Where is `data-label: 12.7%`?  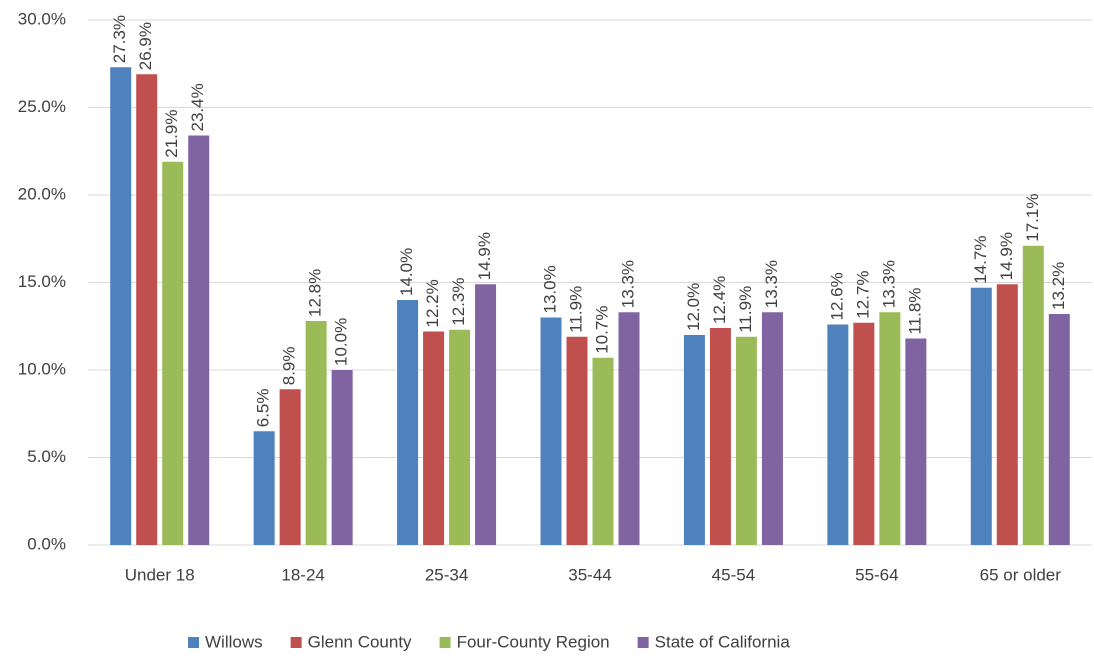
data-label: 12.7% is located at coordinates (862, 295).